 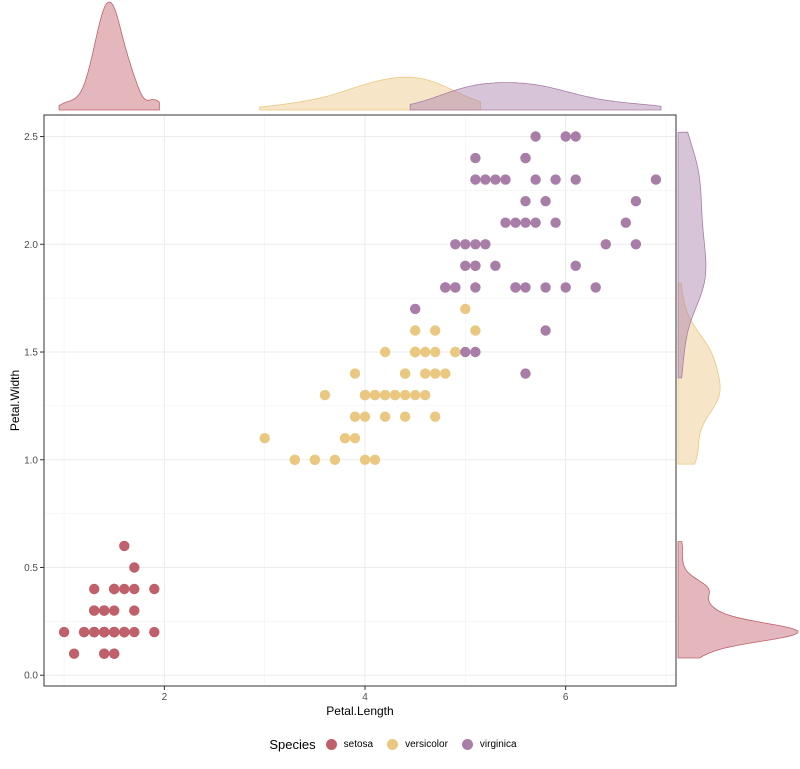 I want to click on legend: Species setosa versicolor virginica, so click(x=400, y=744).